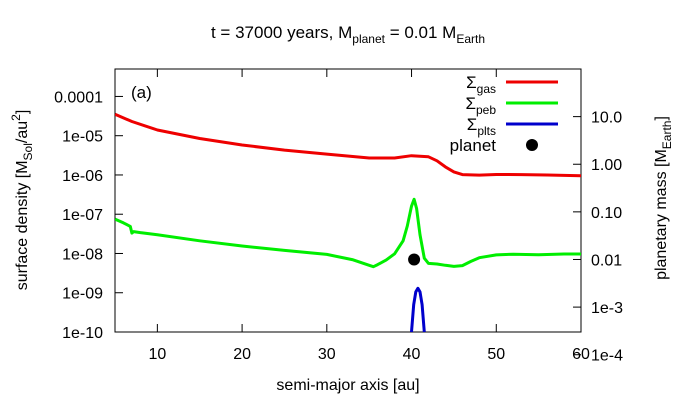 The height and width of the screenshot is (400, 700). Describe the element at coordinates (348, 34) in the screenshot. I see `chart-title: t = 37000 years, Mplanet = 0.01 MEarth` at that location.